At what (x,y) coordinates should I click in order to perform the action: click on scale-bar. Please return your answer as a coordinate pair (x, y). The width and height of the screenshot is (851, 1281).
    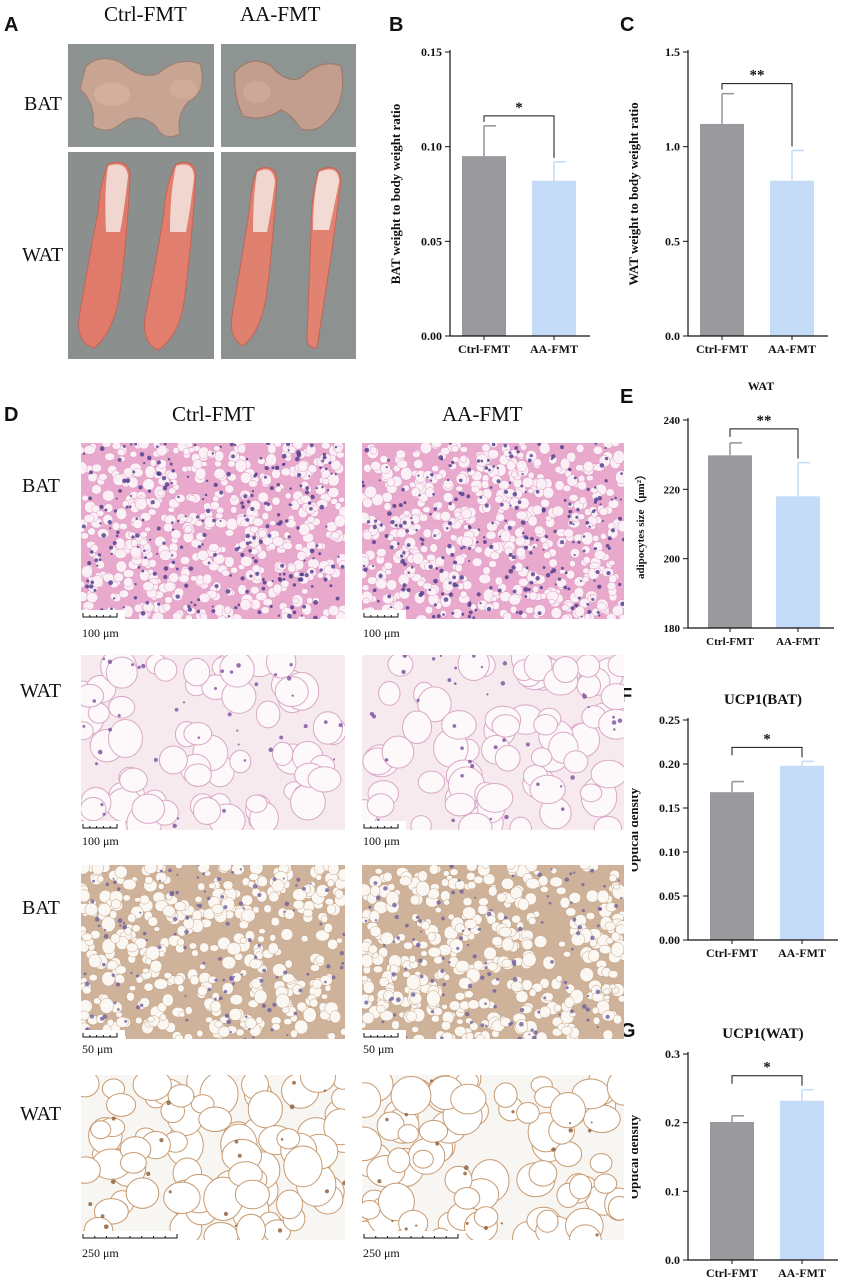
    Looking at the image, I should click on (381, 1035).